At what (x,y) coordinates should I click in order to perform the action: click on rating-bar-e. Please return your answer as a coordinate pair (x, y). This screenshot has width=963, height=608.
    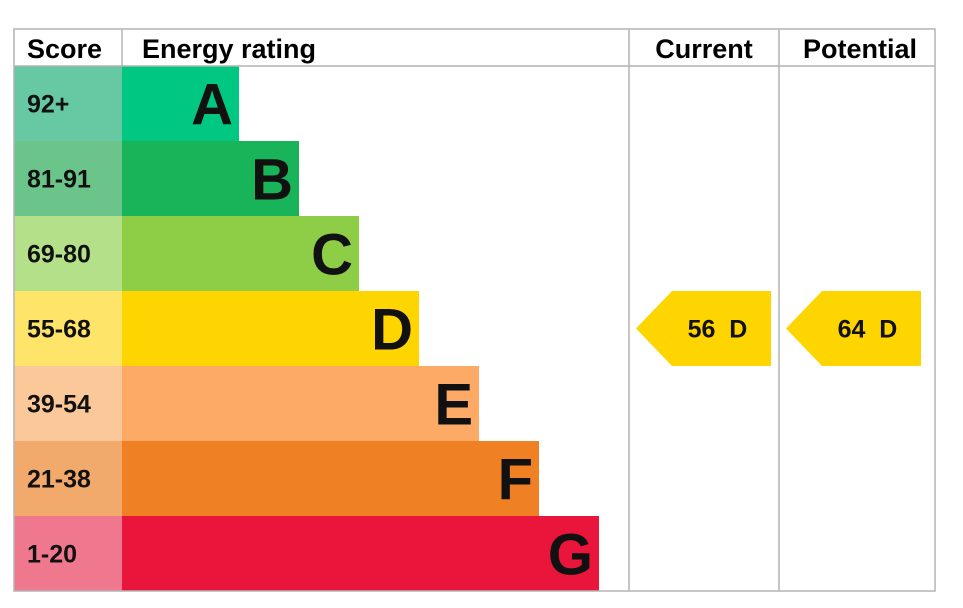
    Looking at the image, I should click on (300, 403).